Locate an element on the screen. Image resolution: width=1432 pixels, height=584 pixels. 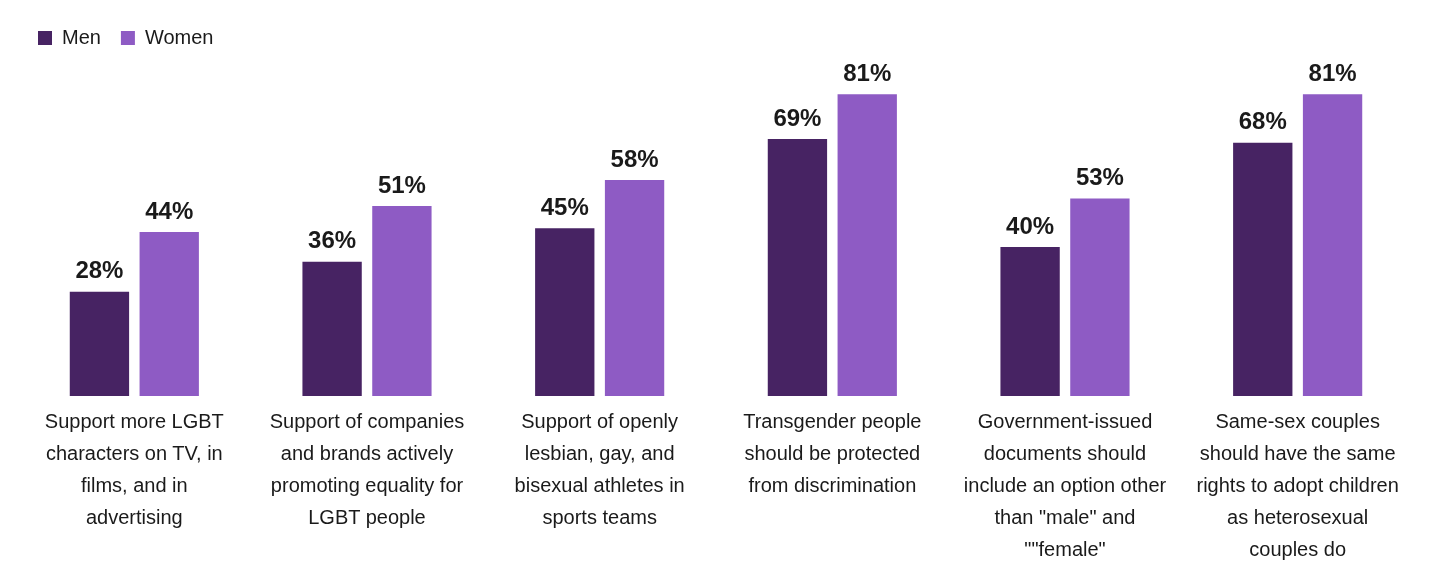
x-tick-label: Support more LGBT characters on TV, in films, and in advertising is located at coordinates (134, 468).